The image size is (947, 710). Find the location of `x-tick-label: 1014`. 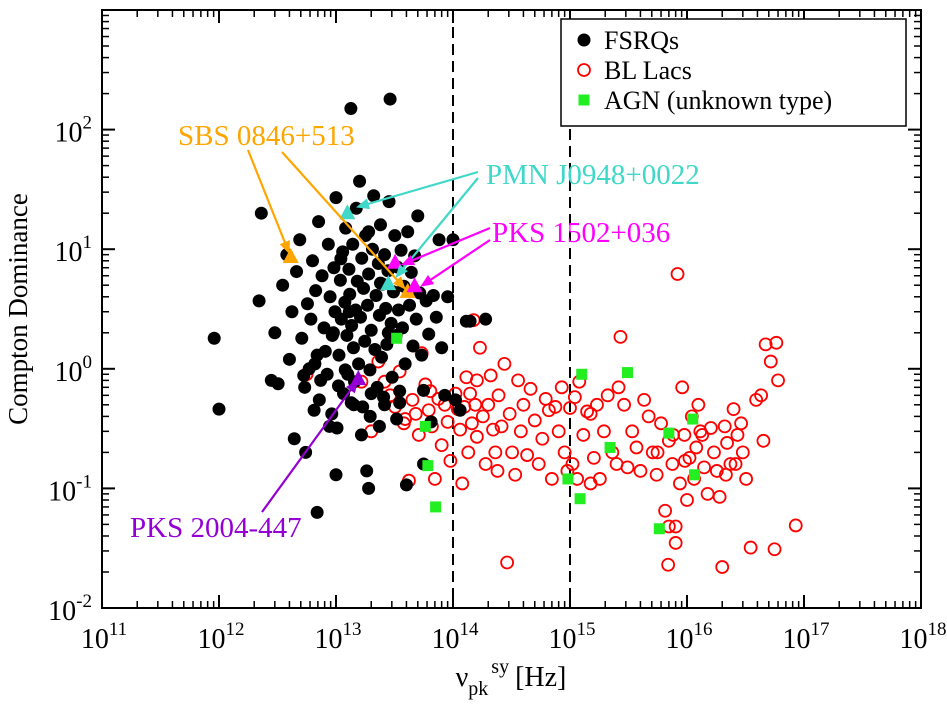

x-tick-label: 1014 is located at coordinates (456, 637).